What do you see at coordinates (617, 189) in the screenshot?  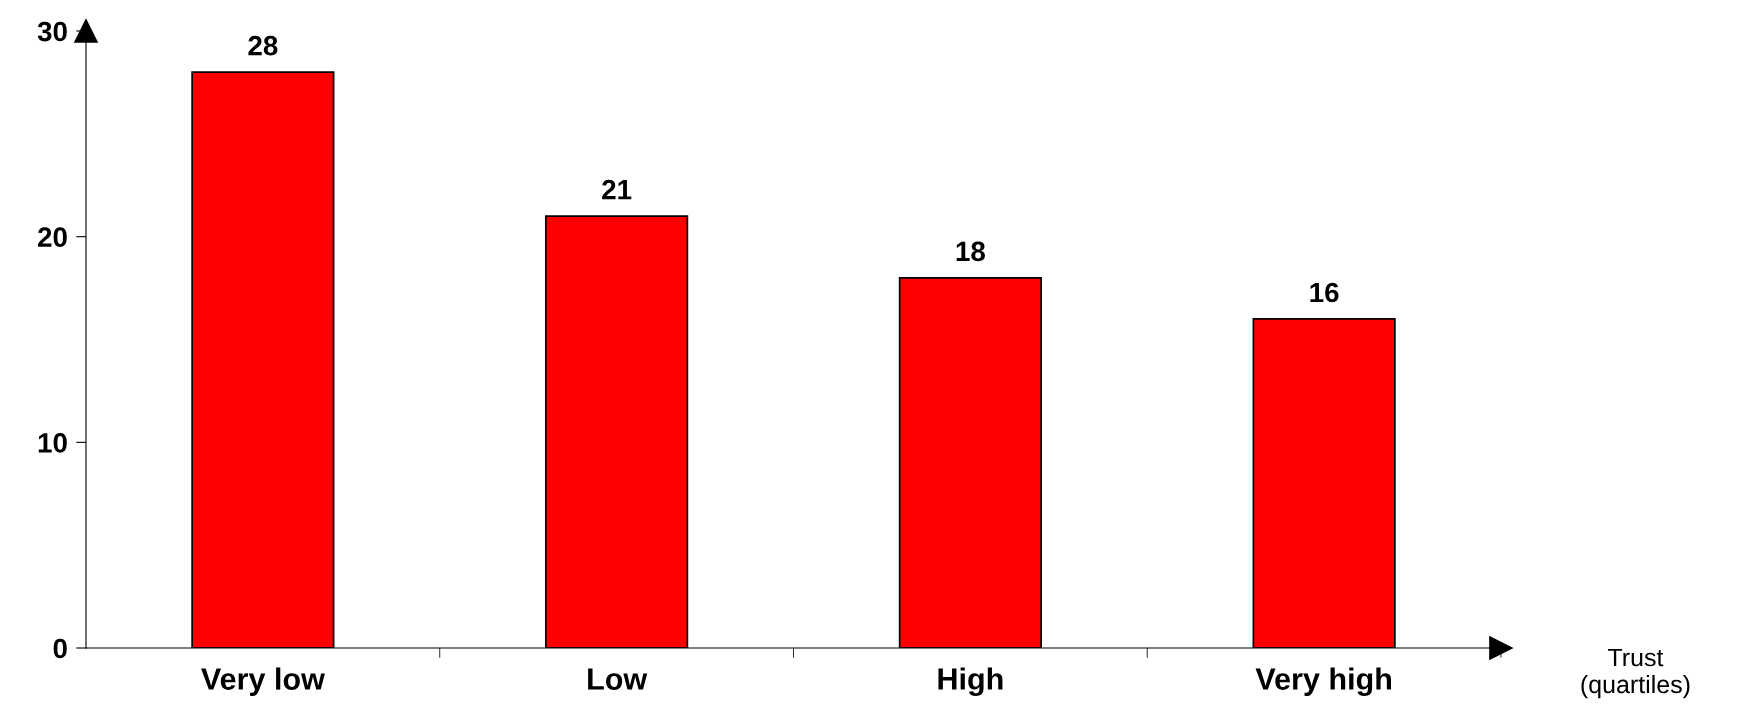 I see `data-label: 21` at bounding box center [617, 189].